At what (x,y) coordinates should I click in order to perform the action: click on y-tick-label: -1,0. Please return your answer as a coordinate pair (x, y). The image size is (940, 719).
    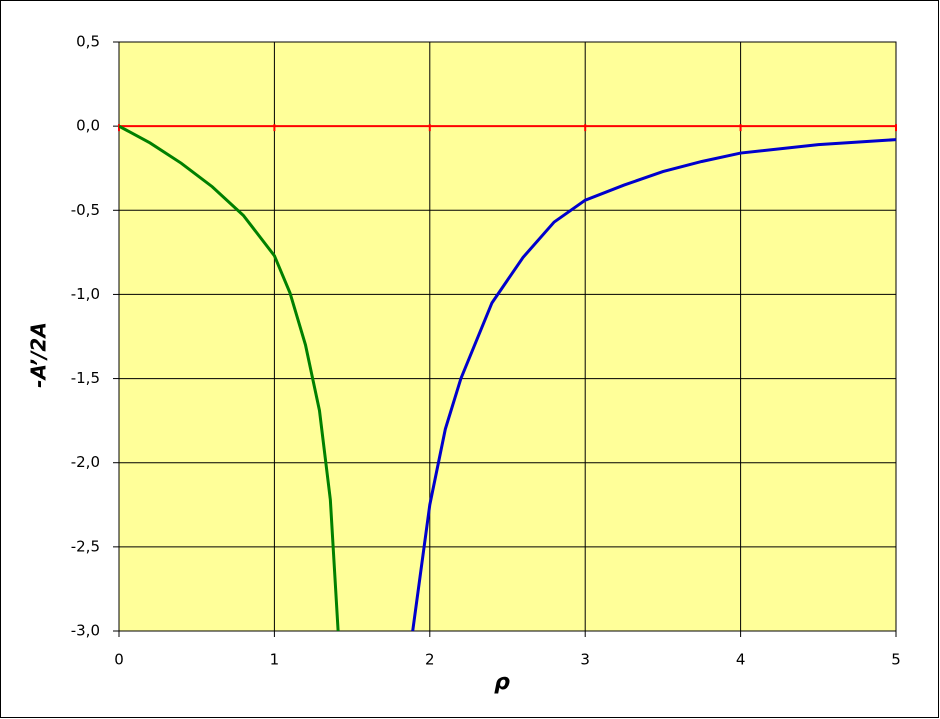
    Looking at the image, I should click on (85, 294).